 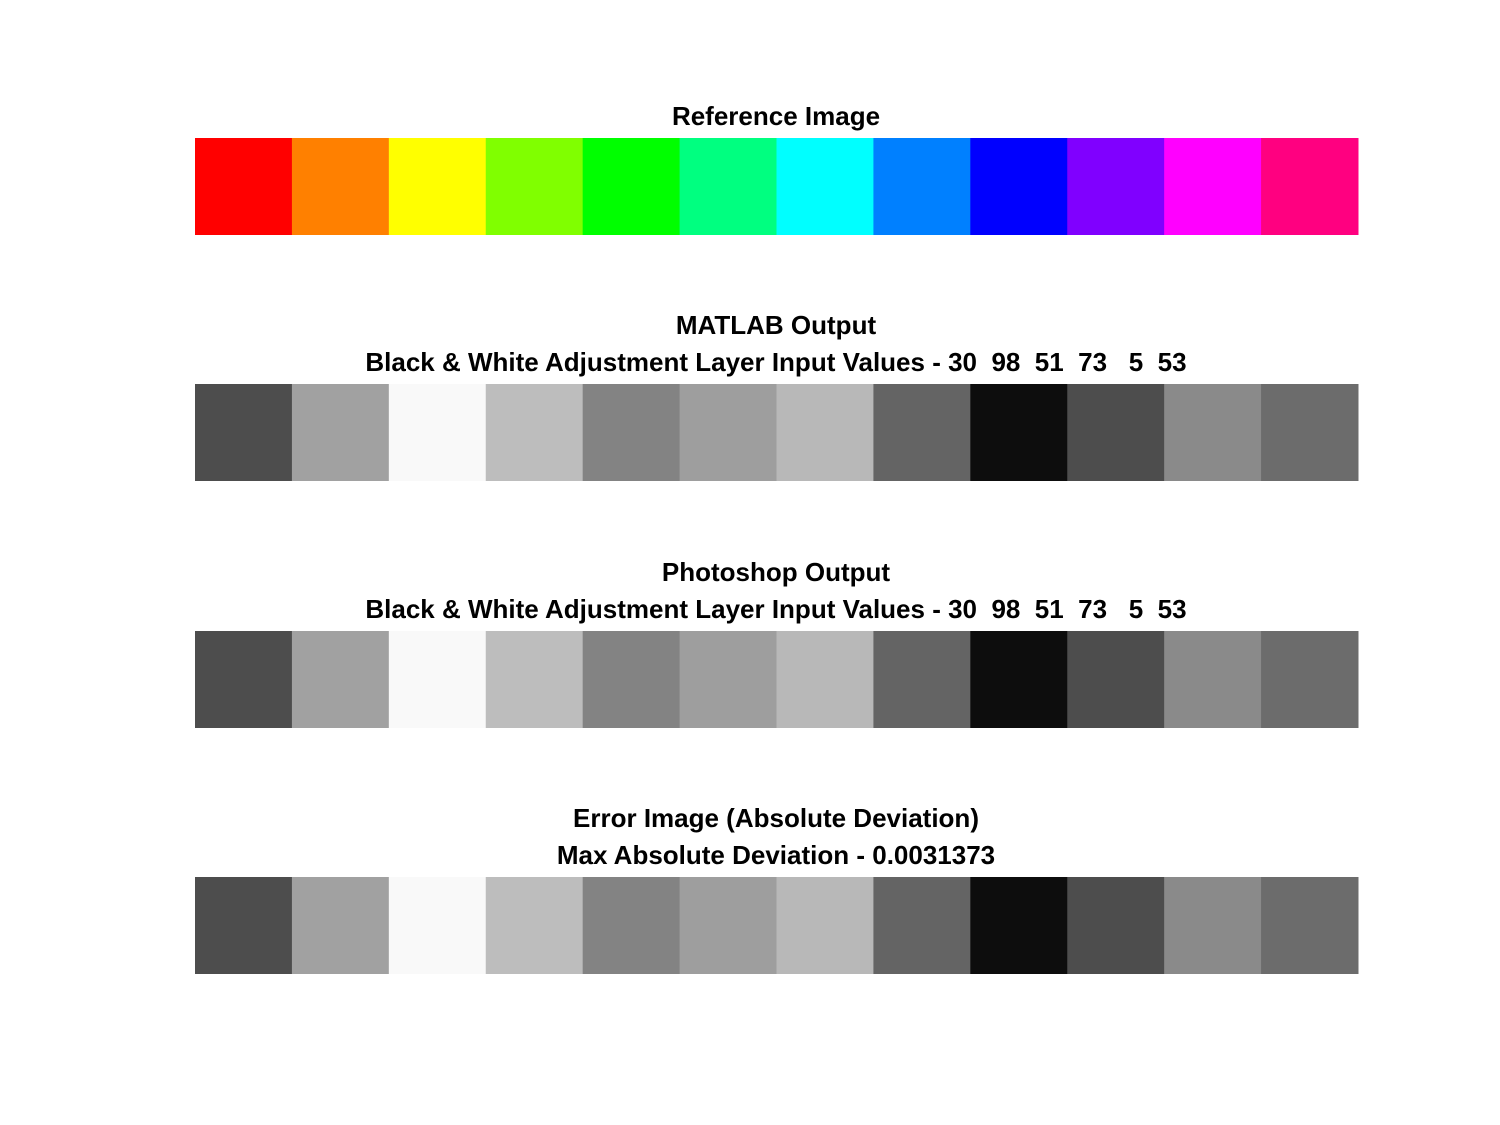 What do you see at coordinates (776, 572) in the screenshot?
I see `panel-title: Photoshop Output` at bounding box center [776, 572].